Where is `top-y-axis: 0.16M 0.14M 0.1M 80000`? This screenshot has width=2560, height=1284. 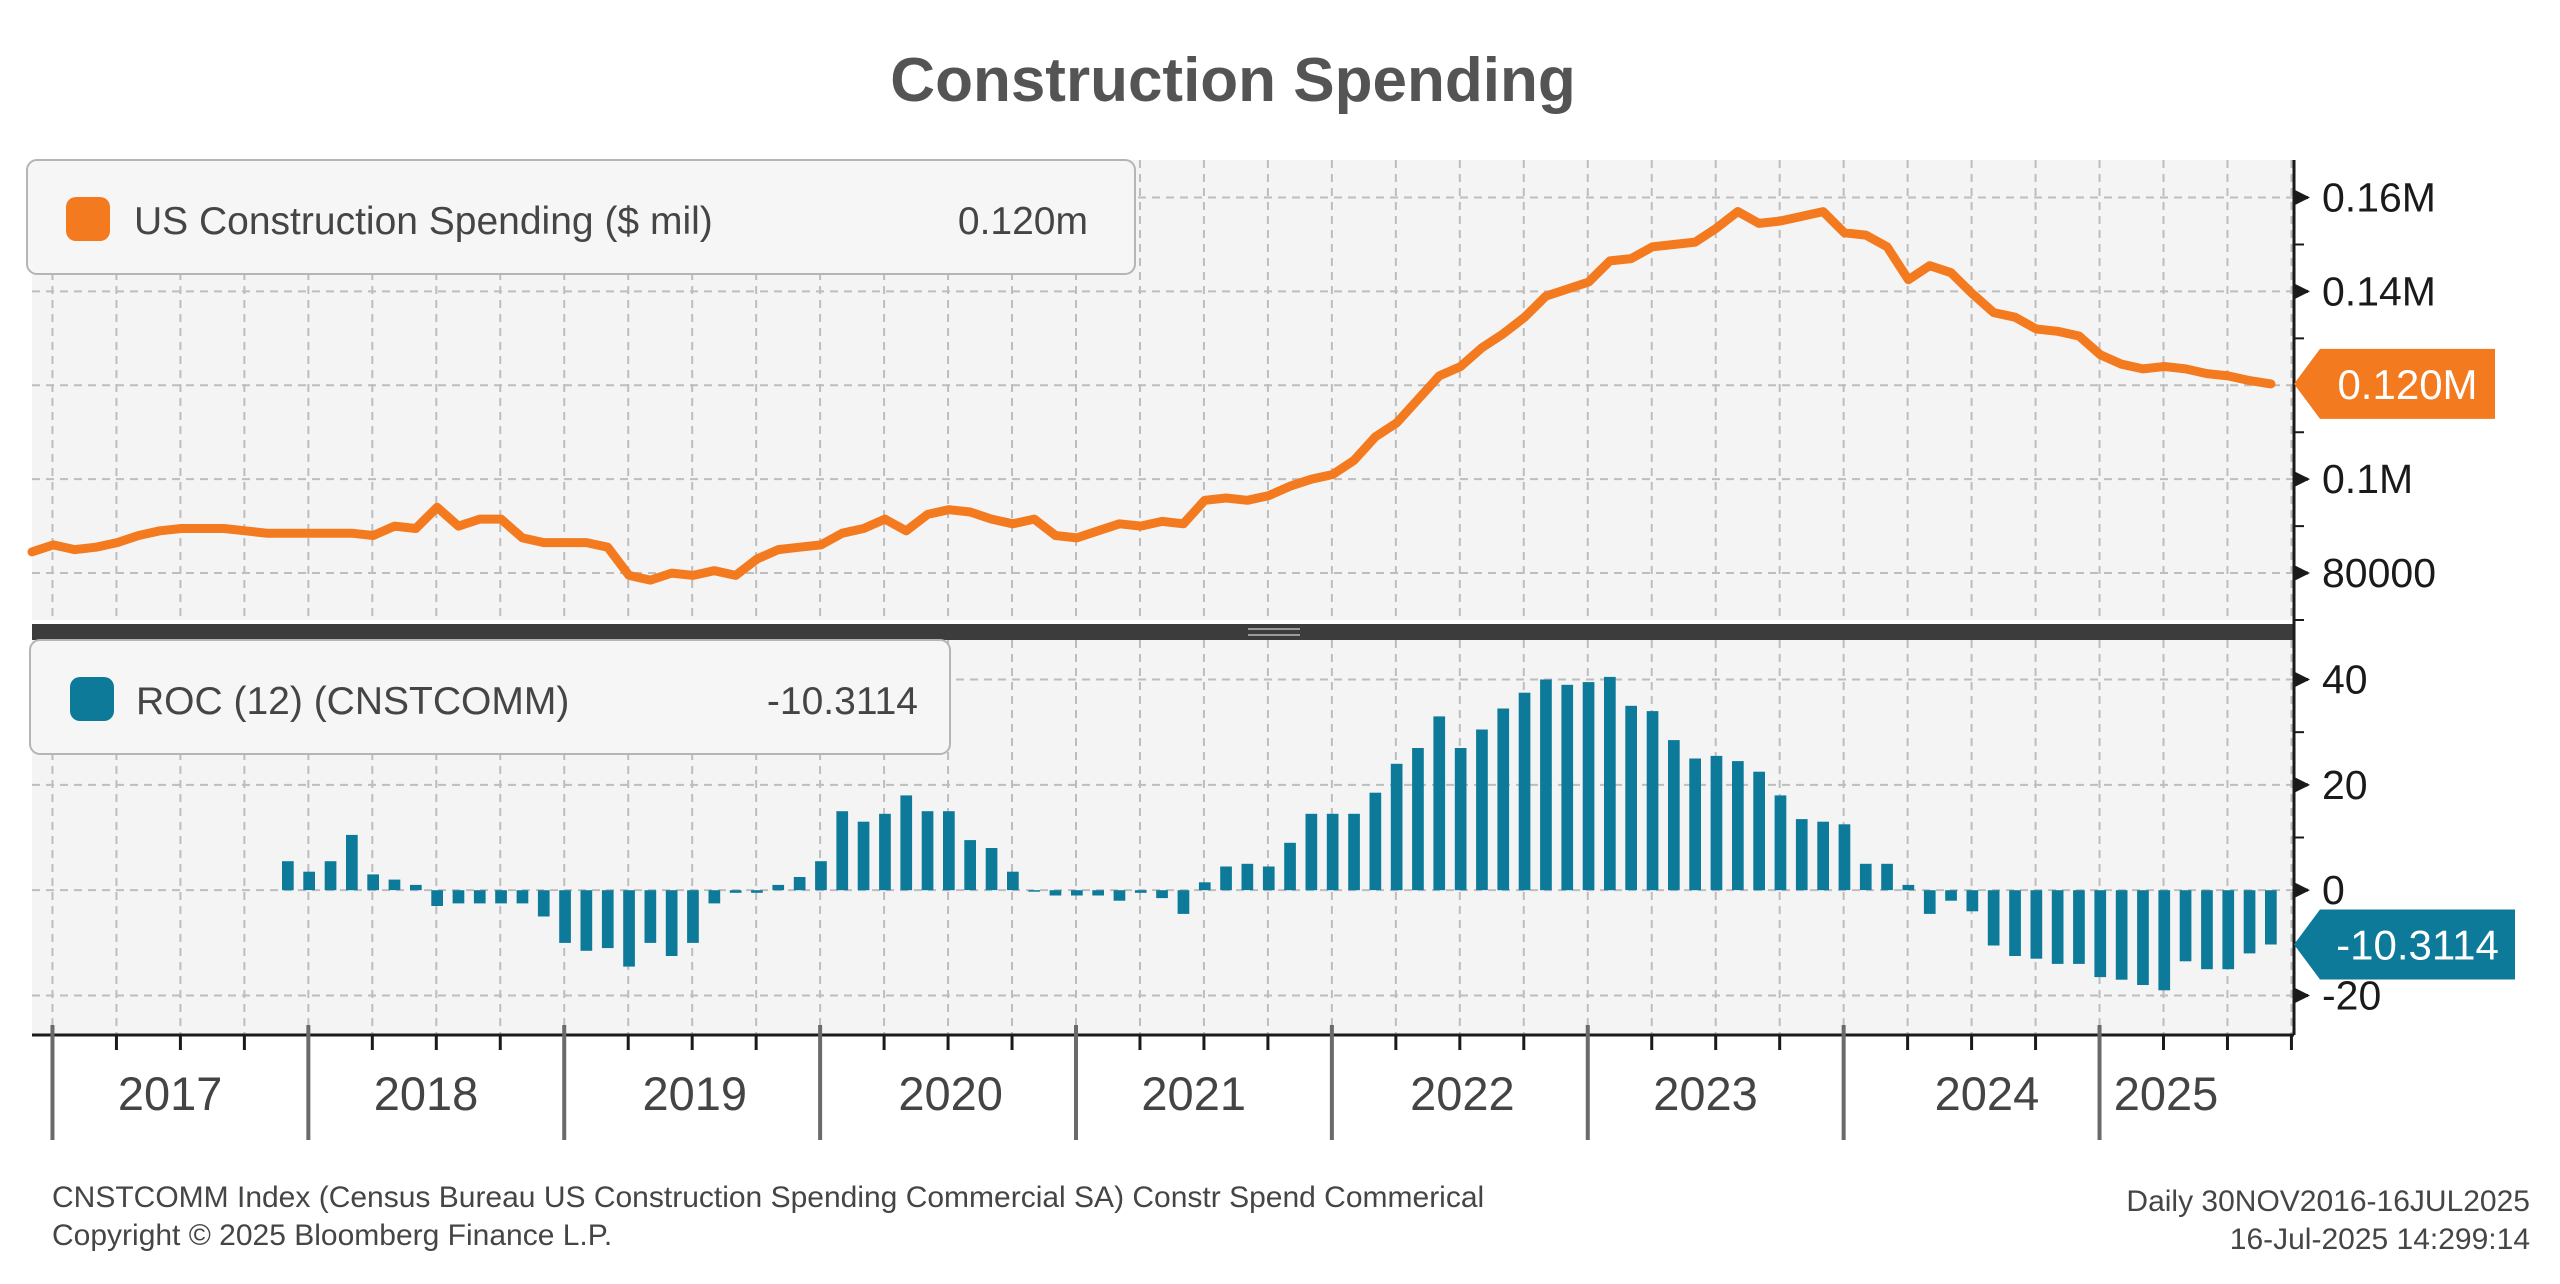 top-y-axis: 0.16M 0.14M 0.1M 80000 is located at coordinates (2365, 398).